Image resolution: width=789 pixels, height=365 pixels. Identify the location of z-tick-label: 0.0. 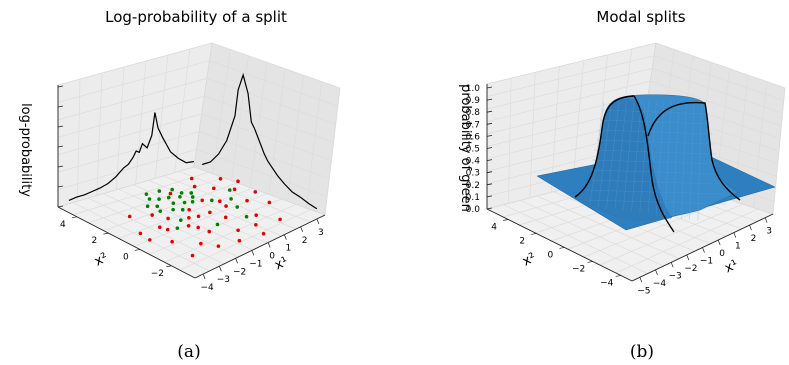
(473, 210).